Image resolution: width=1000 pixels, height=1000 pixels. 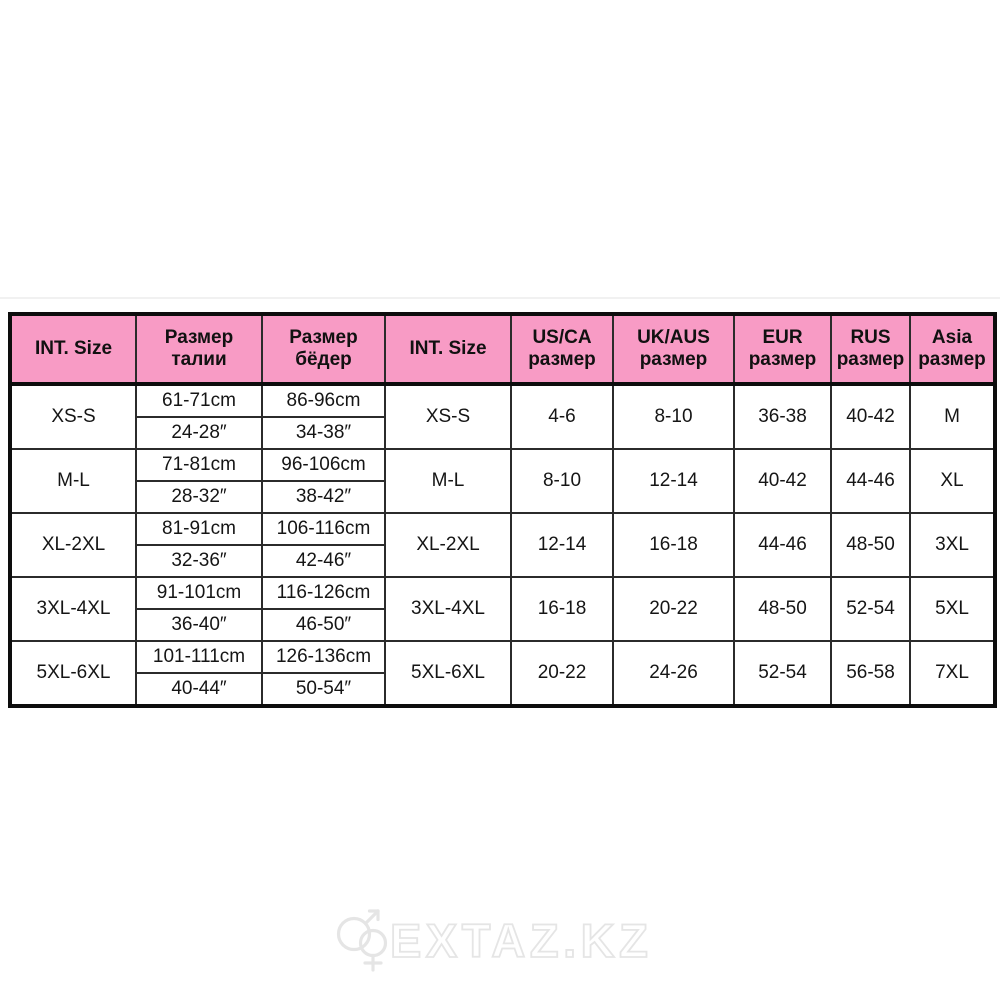 What do you see at coordinates (323, 400) in the screenshot?
I see `cell-hips-cm: 86-96cm` at bounding box center [323, 400].